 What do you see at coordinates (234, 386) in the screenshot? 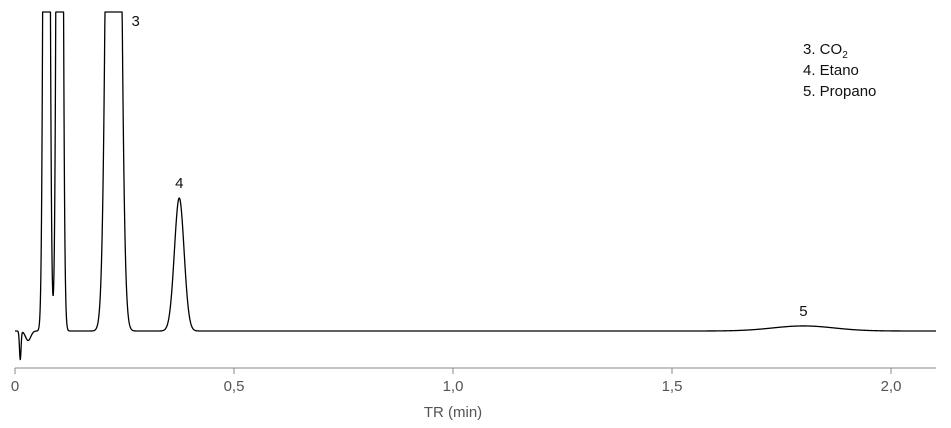
I see `x-tick-label: 0,5` at bounding box center [234, 386].